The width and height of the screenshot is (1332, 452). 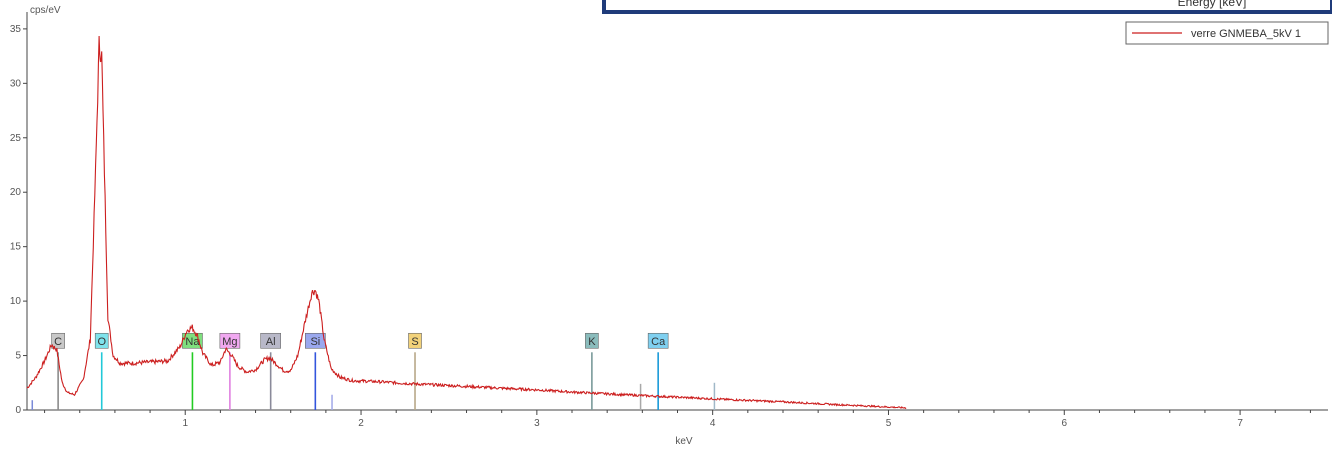 What do you see at coordinates (684, 441) in the screenshot?
I see `x-axis-label: keV` at bounding box center [684, 441].